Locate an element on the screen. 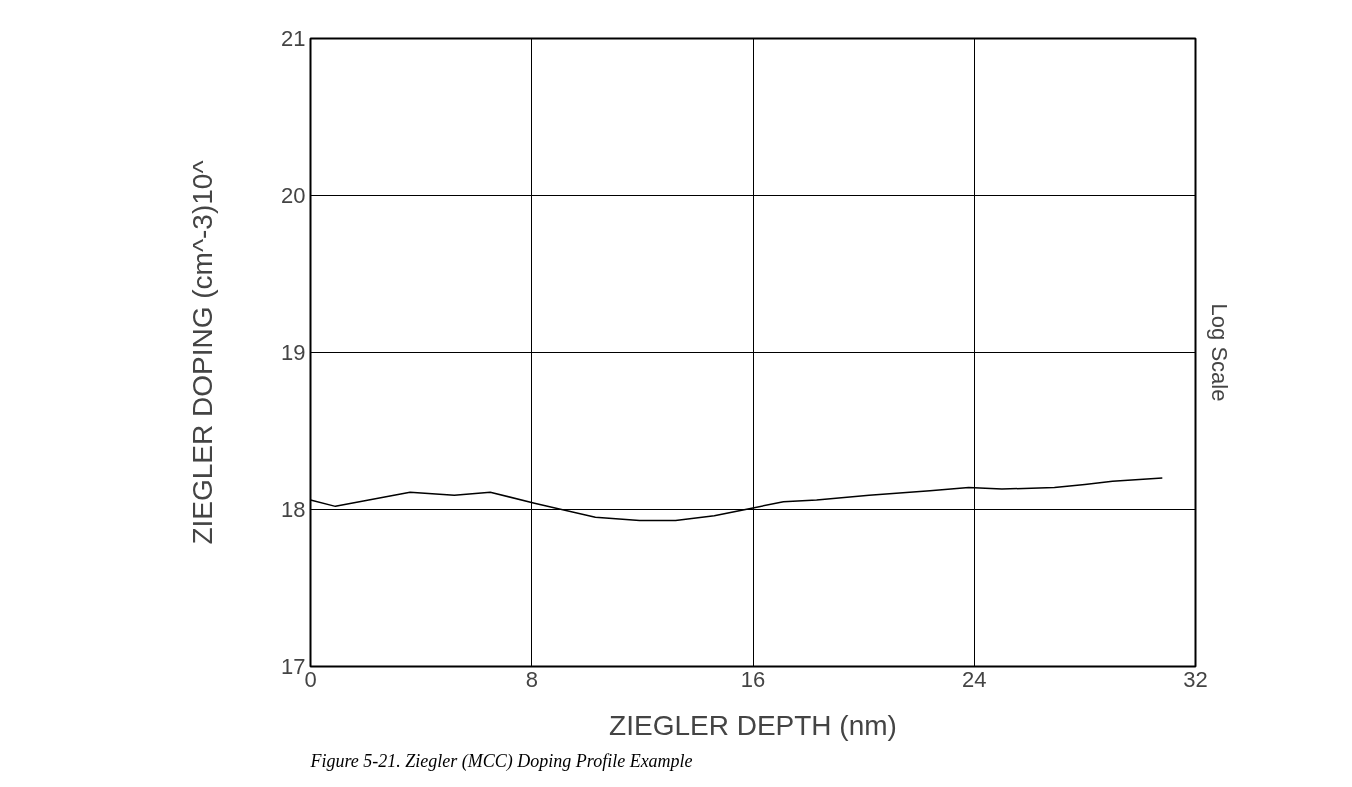  x-tick-label: 32 is located at coordinates (1195, 679).